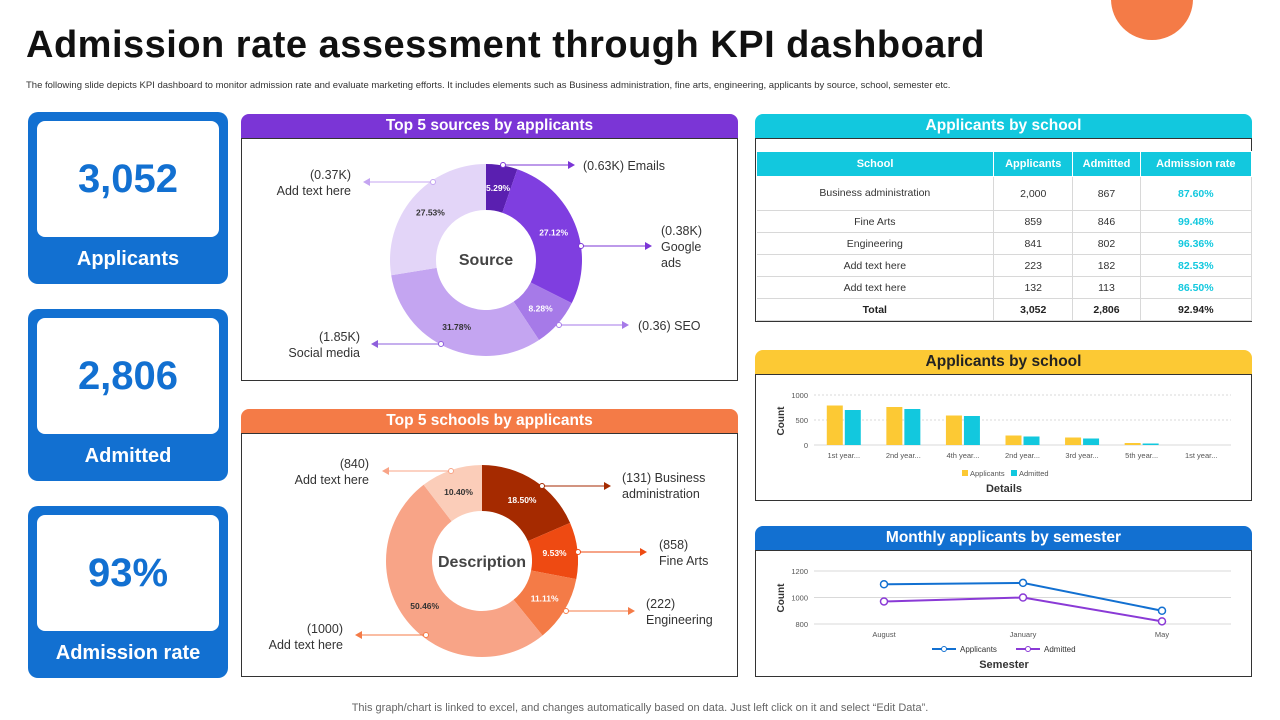  I want to click on callout-dot-finearts, so click(578, 552).